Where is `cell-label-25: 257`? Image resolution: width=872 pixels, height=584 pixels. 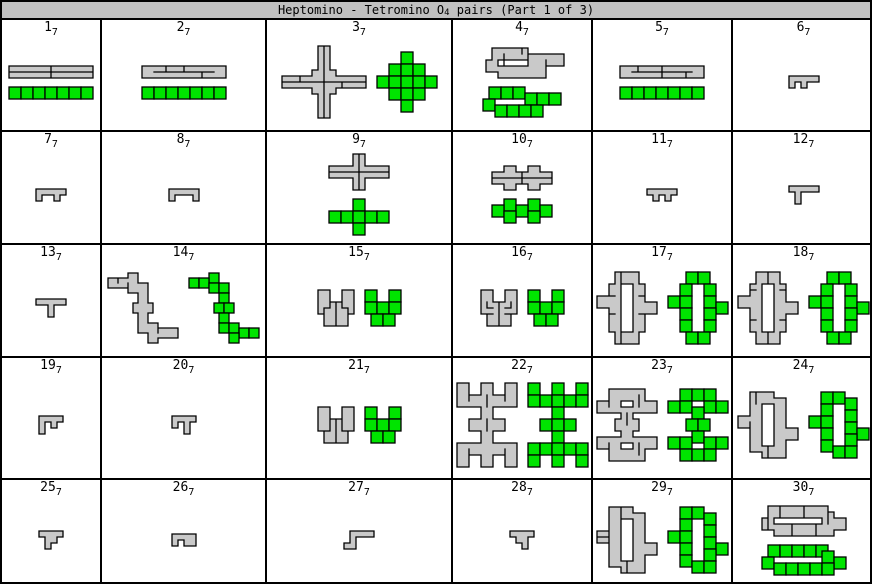 cell-label-25: 257 is located at coordinates (51, 489).